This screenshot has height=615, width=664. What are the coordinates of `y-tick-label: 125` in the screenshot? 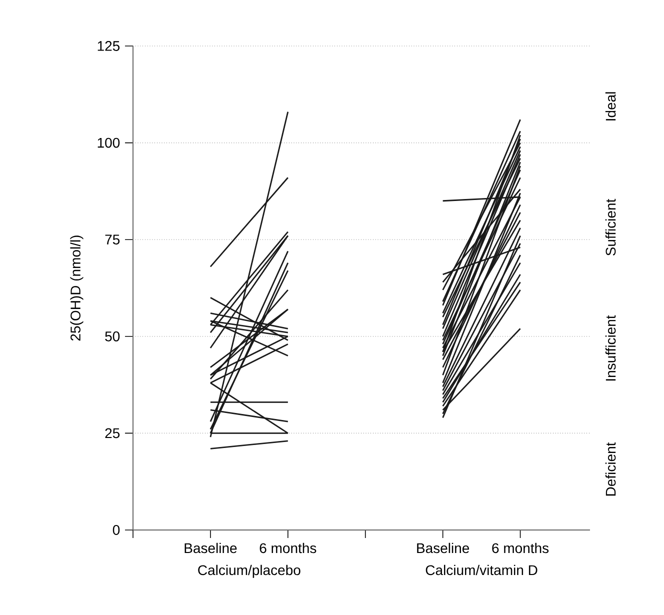 It's located at (109, 46).